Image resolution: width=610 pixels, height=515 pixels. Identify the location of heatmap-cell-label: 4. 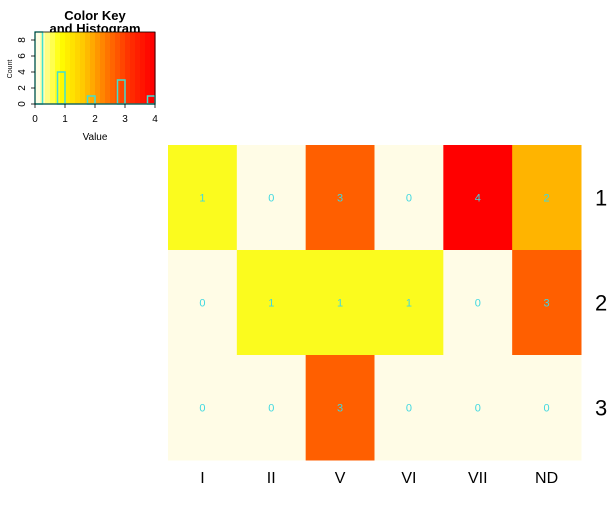
(478, 199).